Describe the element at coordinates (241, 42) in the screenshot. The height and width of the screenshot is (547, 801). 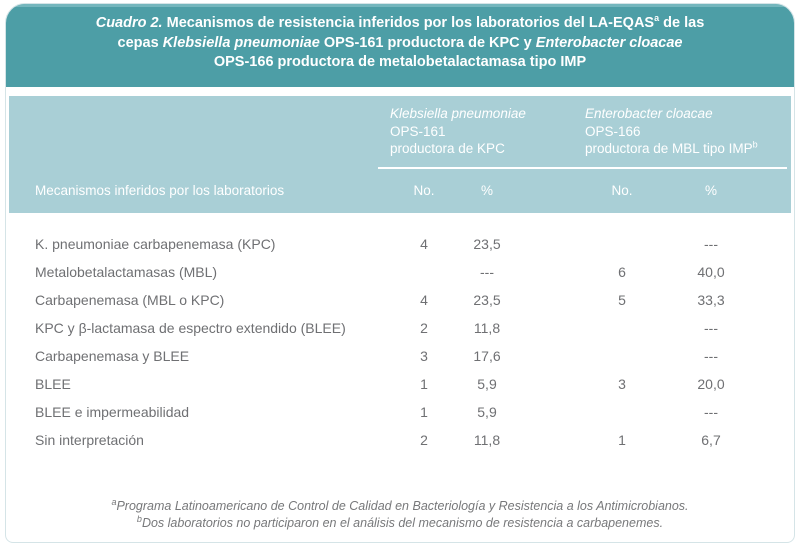
I see `species-name-kp: Klebsiella pneumoniae` at that location.